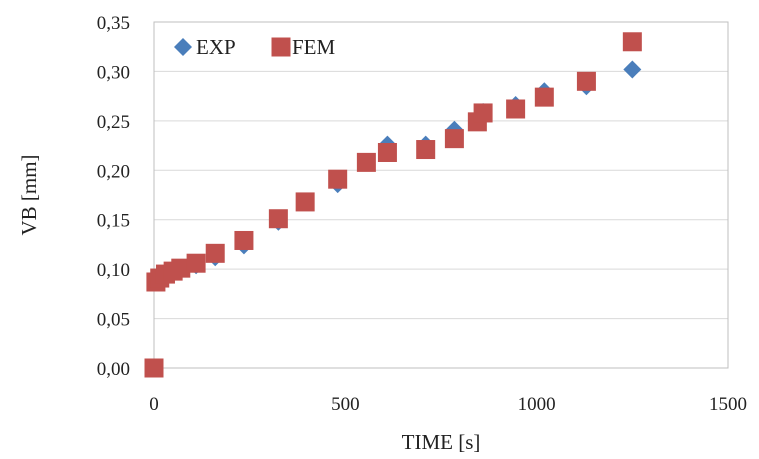  What do you see at coordinates (255, 47) in the screenshot?
I see `legend: EXP FEM` at bounding box center [255, 47].